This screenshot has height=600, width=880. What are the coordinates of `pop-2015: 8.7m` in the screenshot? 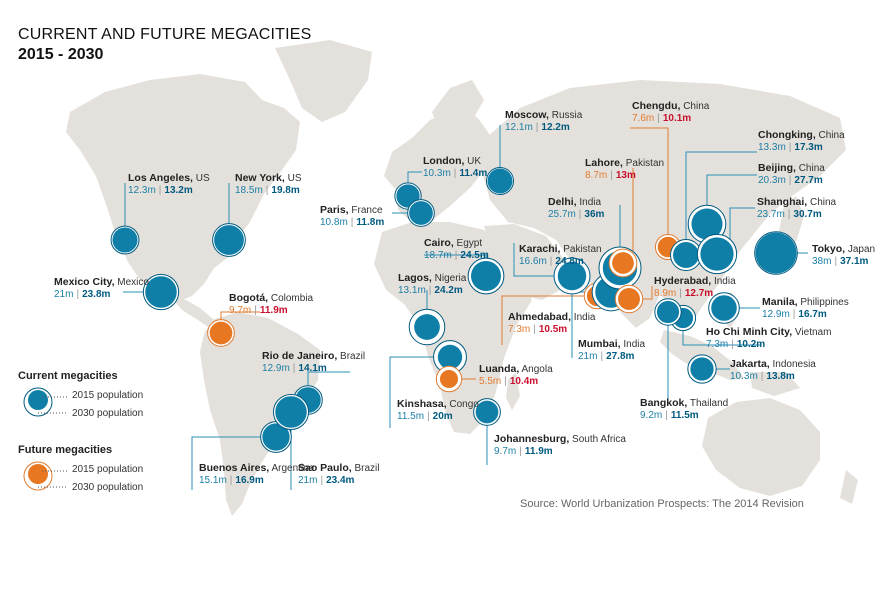 It's located at (596, 175).